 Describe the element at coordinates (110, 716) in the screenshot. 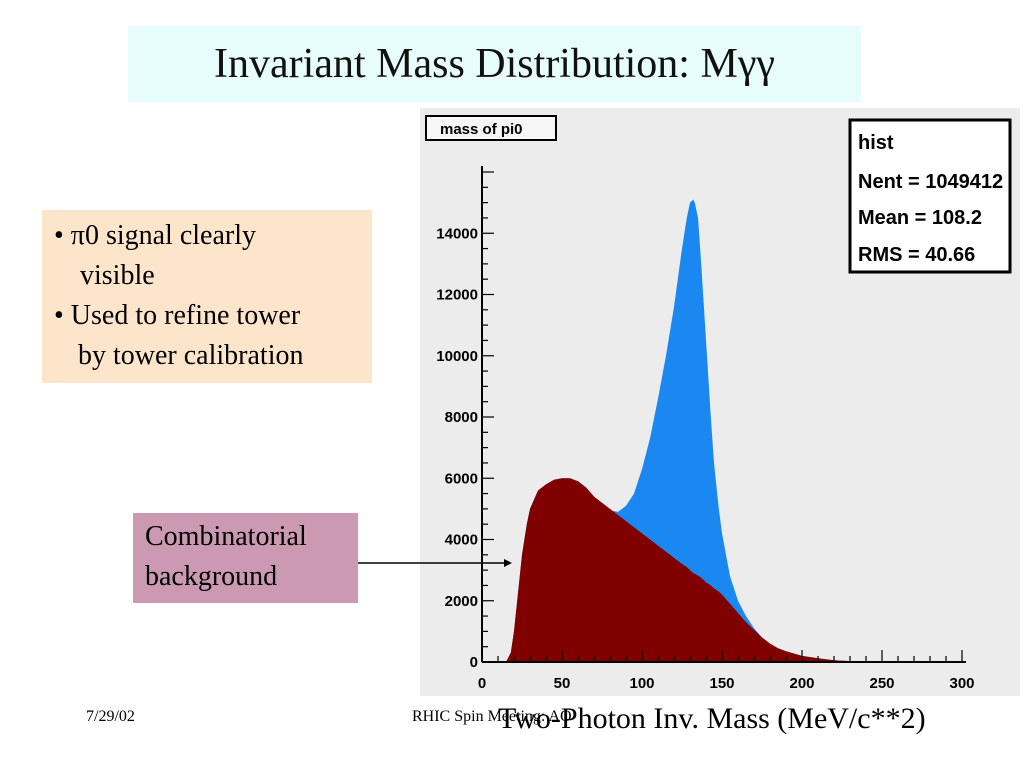

I see `footer-date: 7/29/02` at that location.